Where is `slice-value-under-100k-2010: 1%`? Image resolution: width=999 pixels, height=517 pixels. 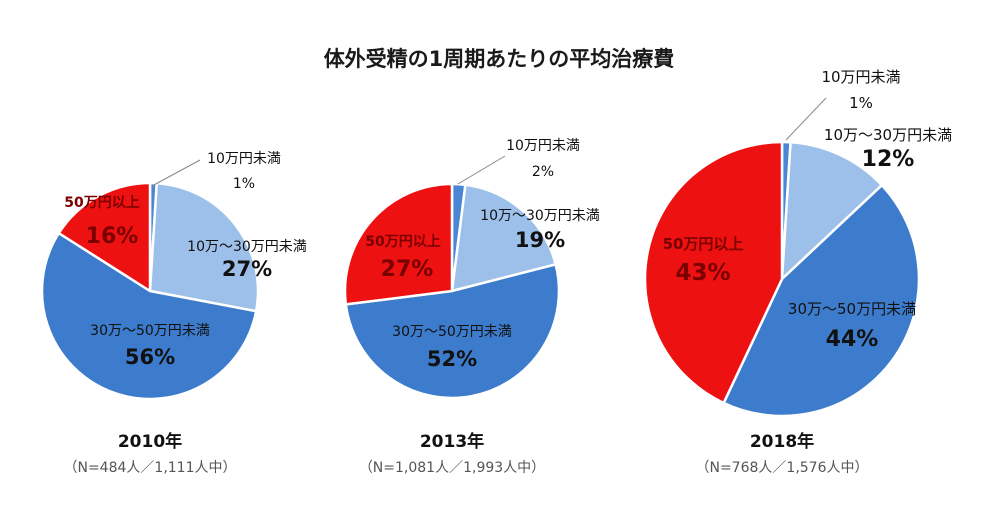
slice-value-under-100k-2010: 1% is located at coordinates (244, 184).